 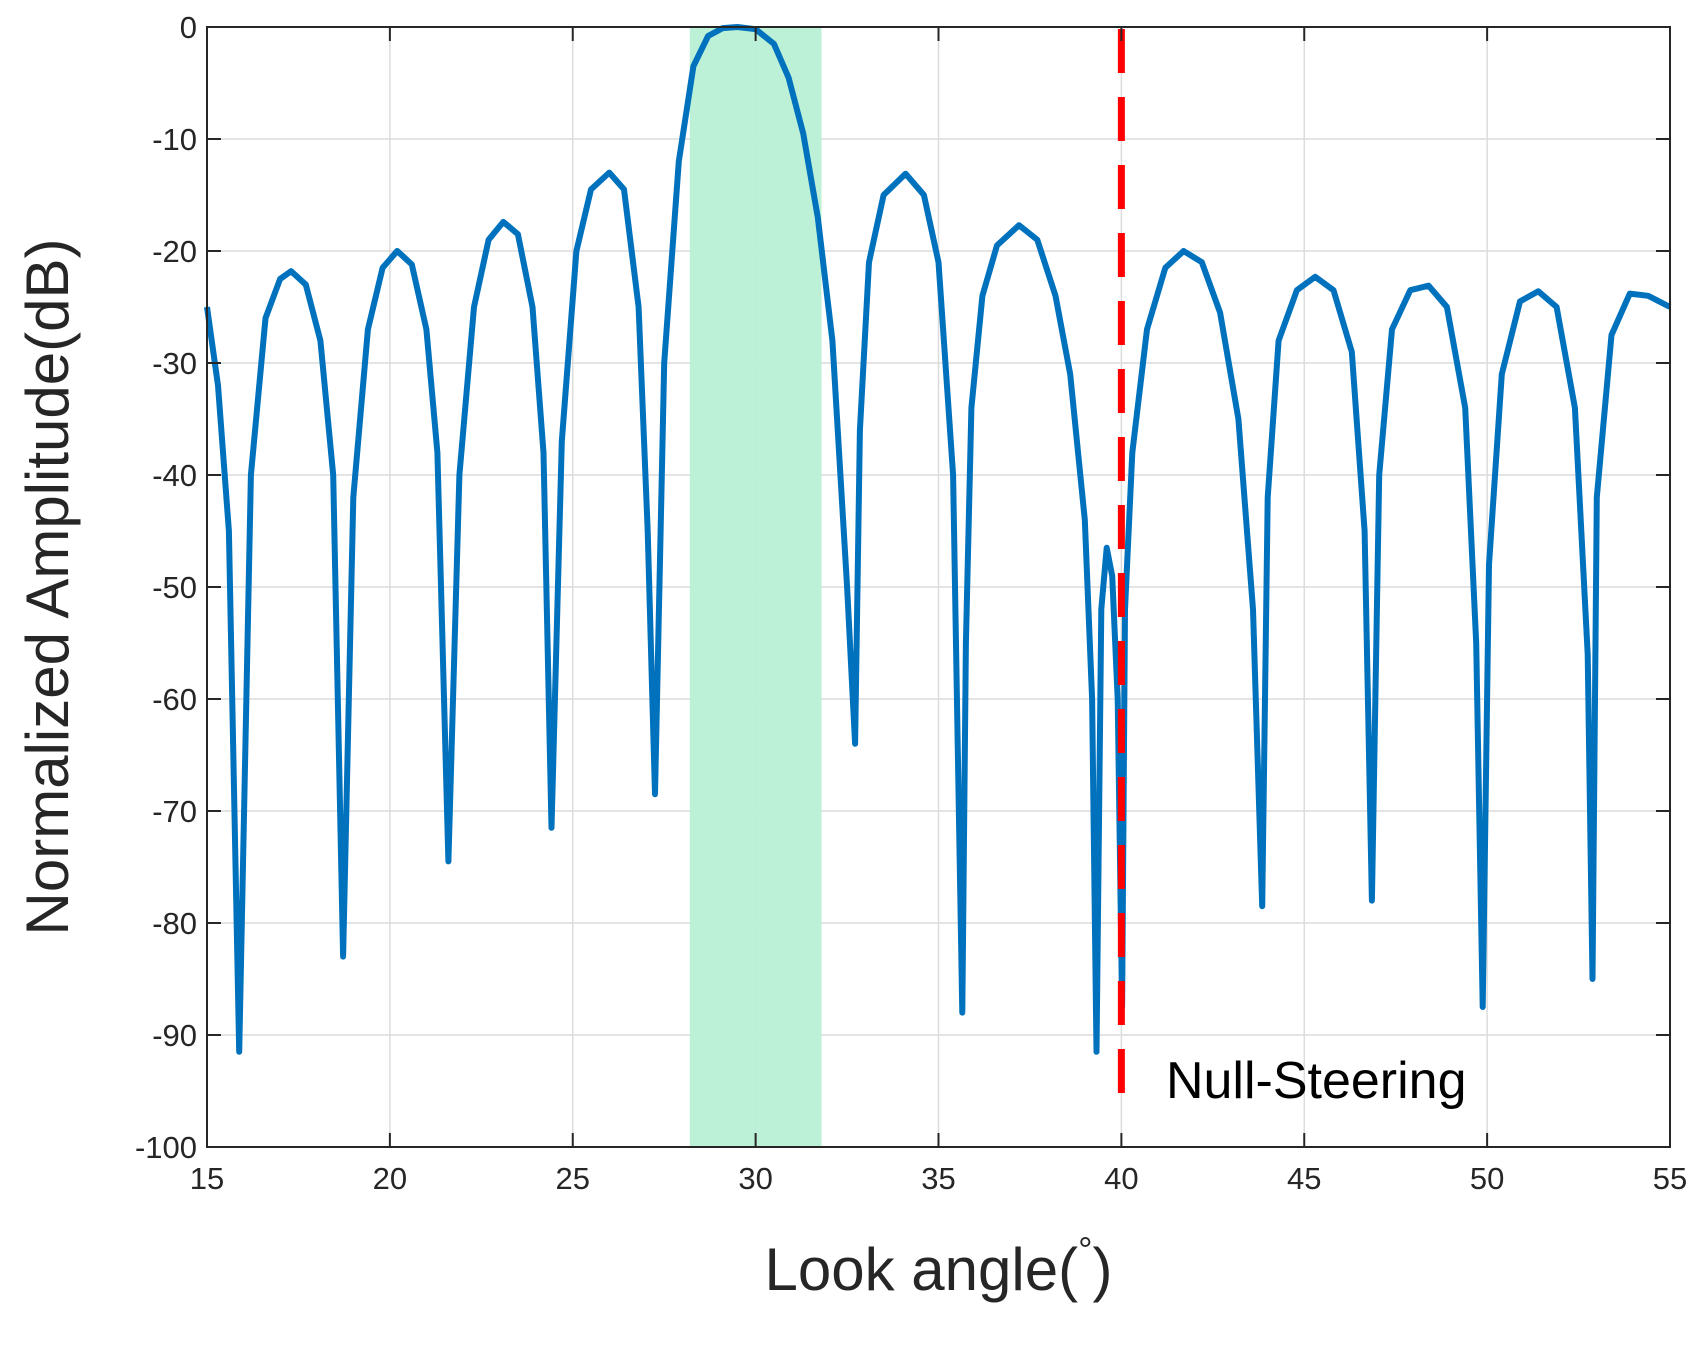 What do you see at coordinates (174, 923) in the screenshot?
I see `y-tick-label: -80` at bounding box center [174, 923].